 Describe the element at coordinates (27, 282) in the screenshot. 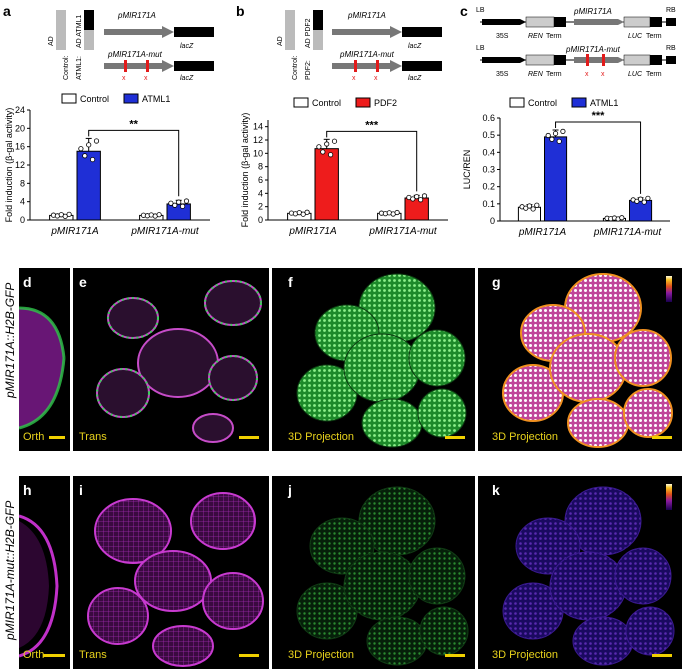

I see `image-d-letter: d` at that location.